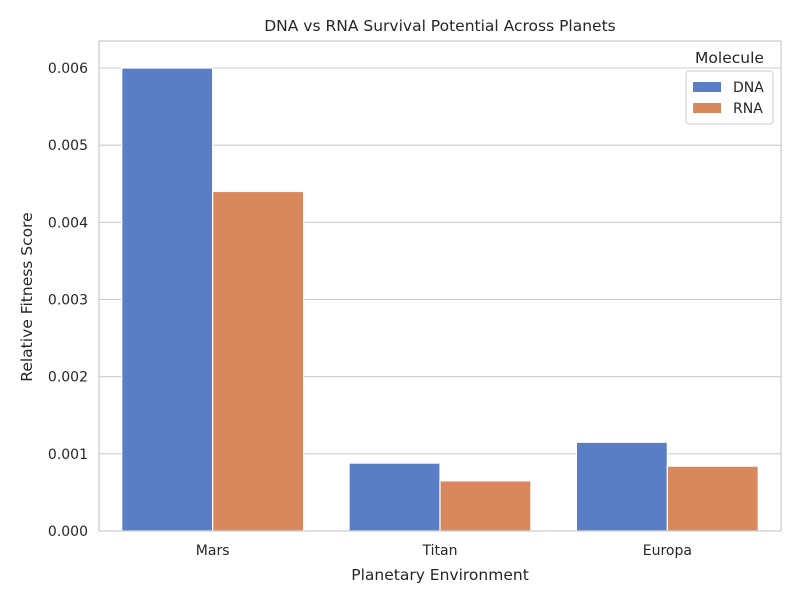 The height and width of the screenshot is (600, 800). Describe the element at coordinates (440, 575) in the screenshot. I see `x-axis-label: Planetary Environment` at that location.